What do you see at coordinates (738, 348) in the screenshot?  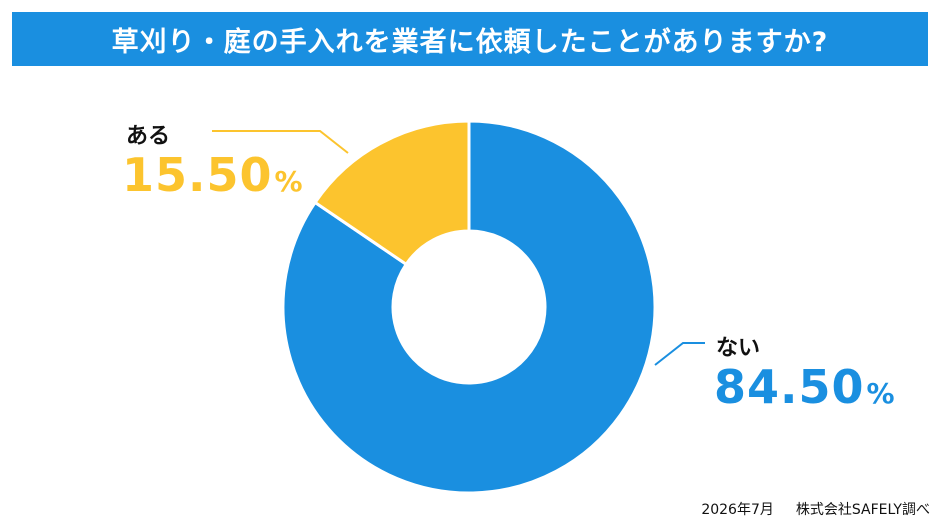 I see `label-category-nai: ない` at bounding box center [738, 348].